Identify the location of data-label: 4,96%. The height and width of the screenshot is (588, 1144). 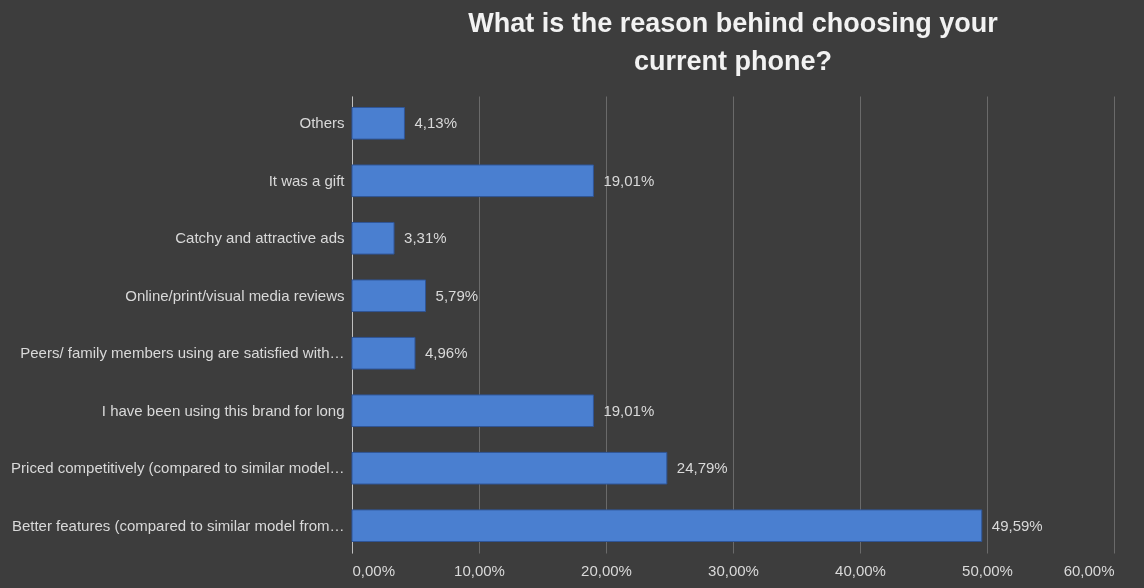
(446, 353).